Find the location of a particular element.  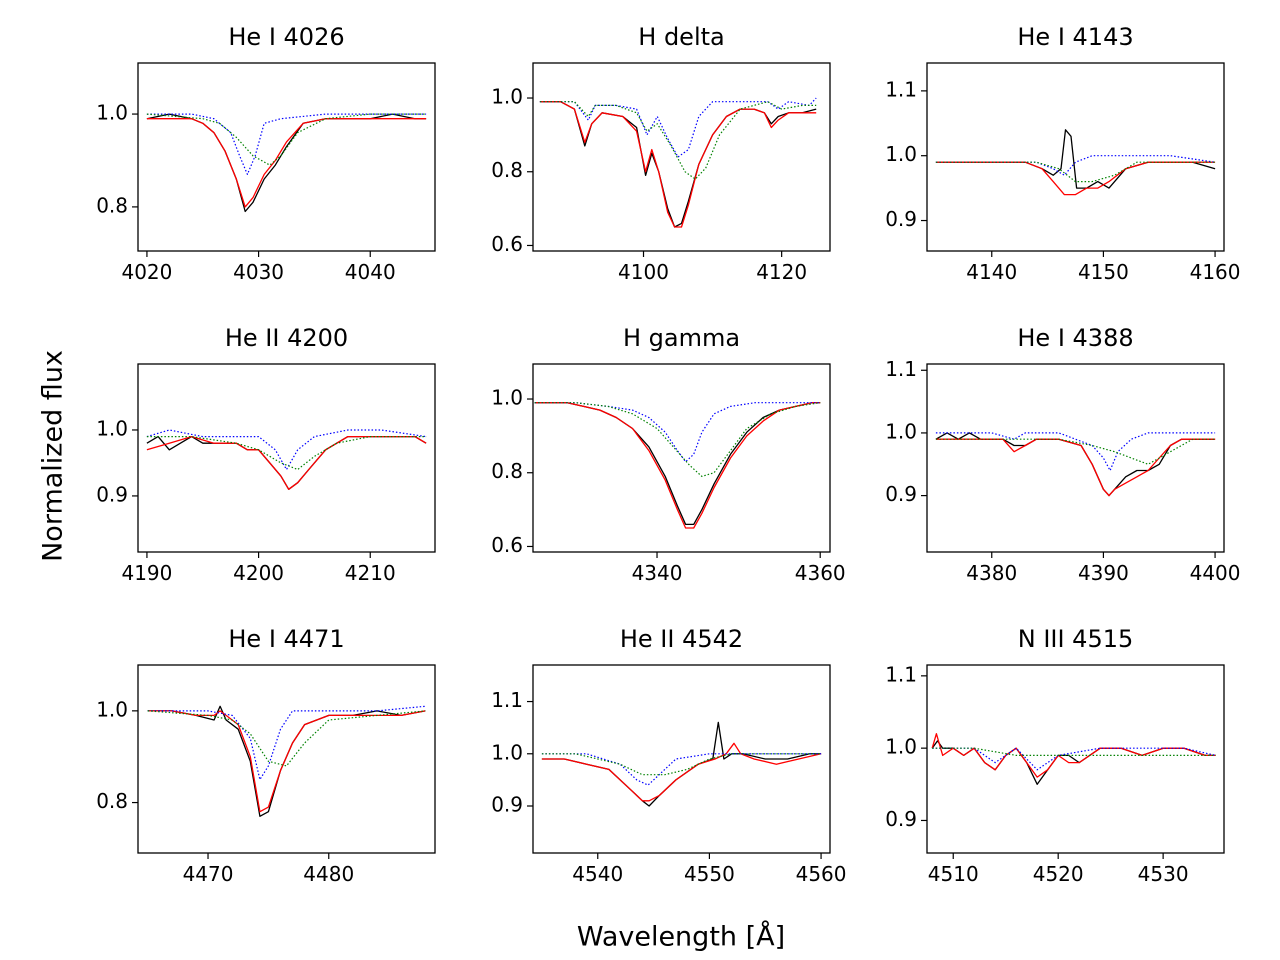

x-tick-label: 4530 is located at coordinates (1163, 874).